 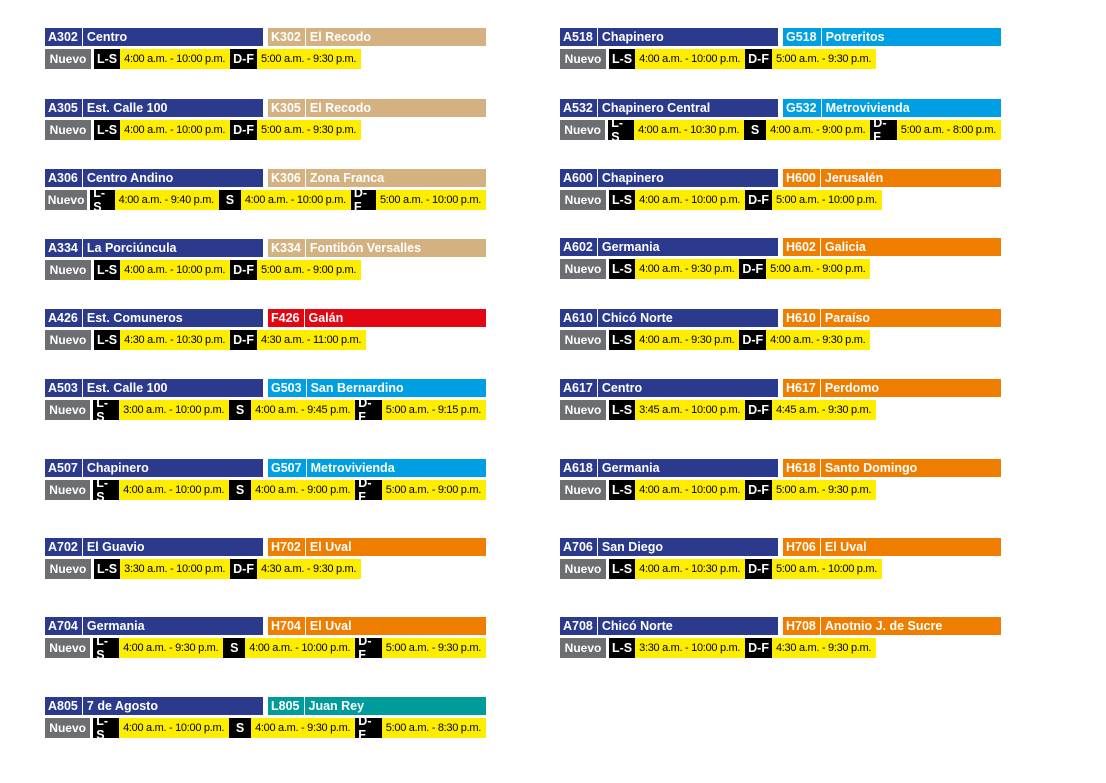 I want to click on route-destination: Est. Calle 100, so click(x=127, y=108).